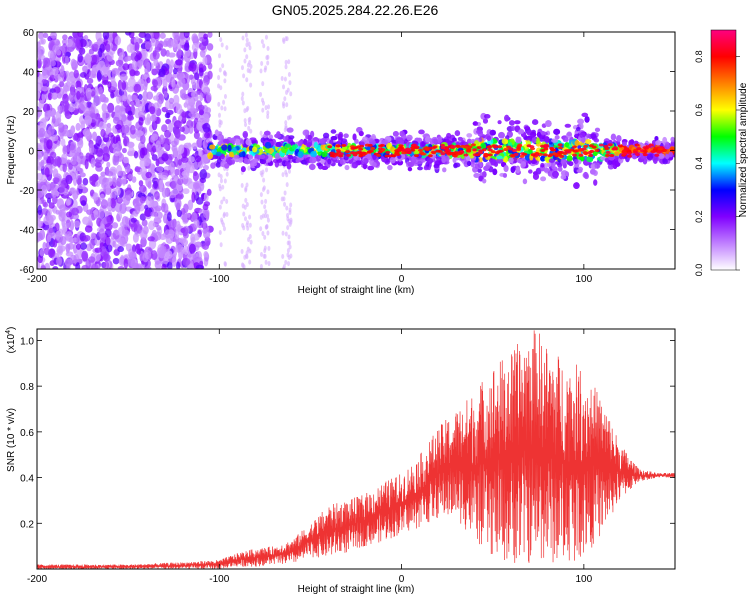 The height and width of the screenshot is (600, 750). I want to click on spectrogram-y-label: Frequency (Hz), so click(11, 150).